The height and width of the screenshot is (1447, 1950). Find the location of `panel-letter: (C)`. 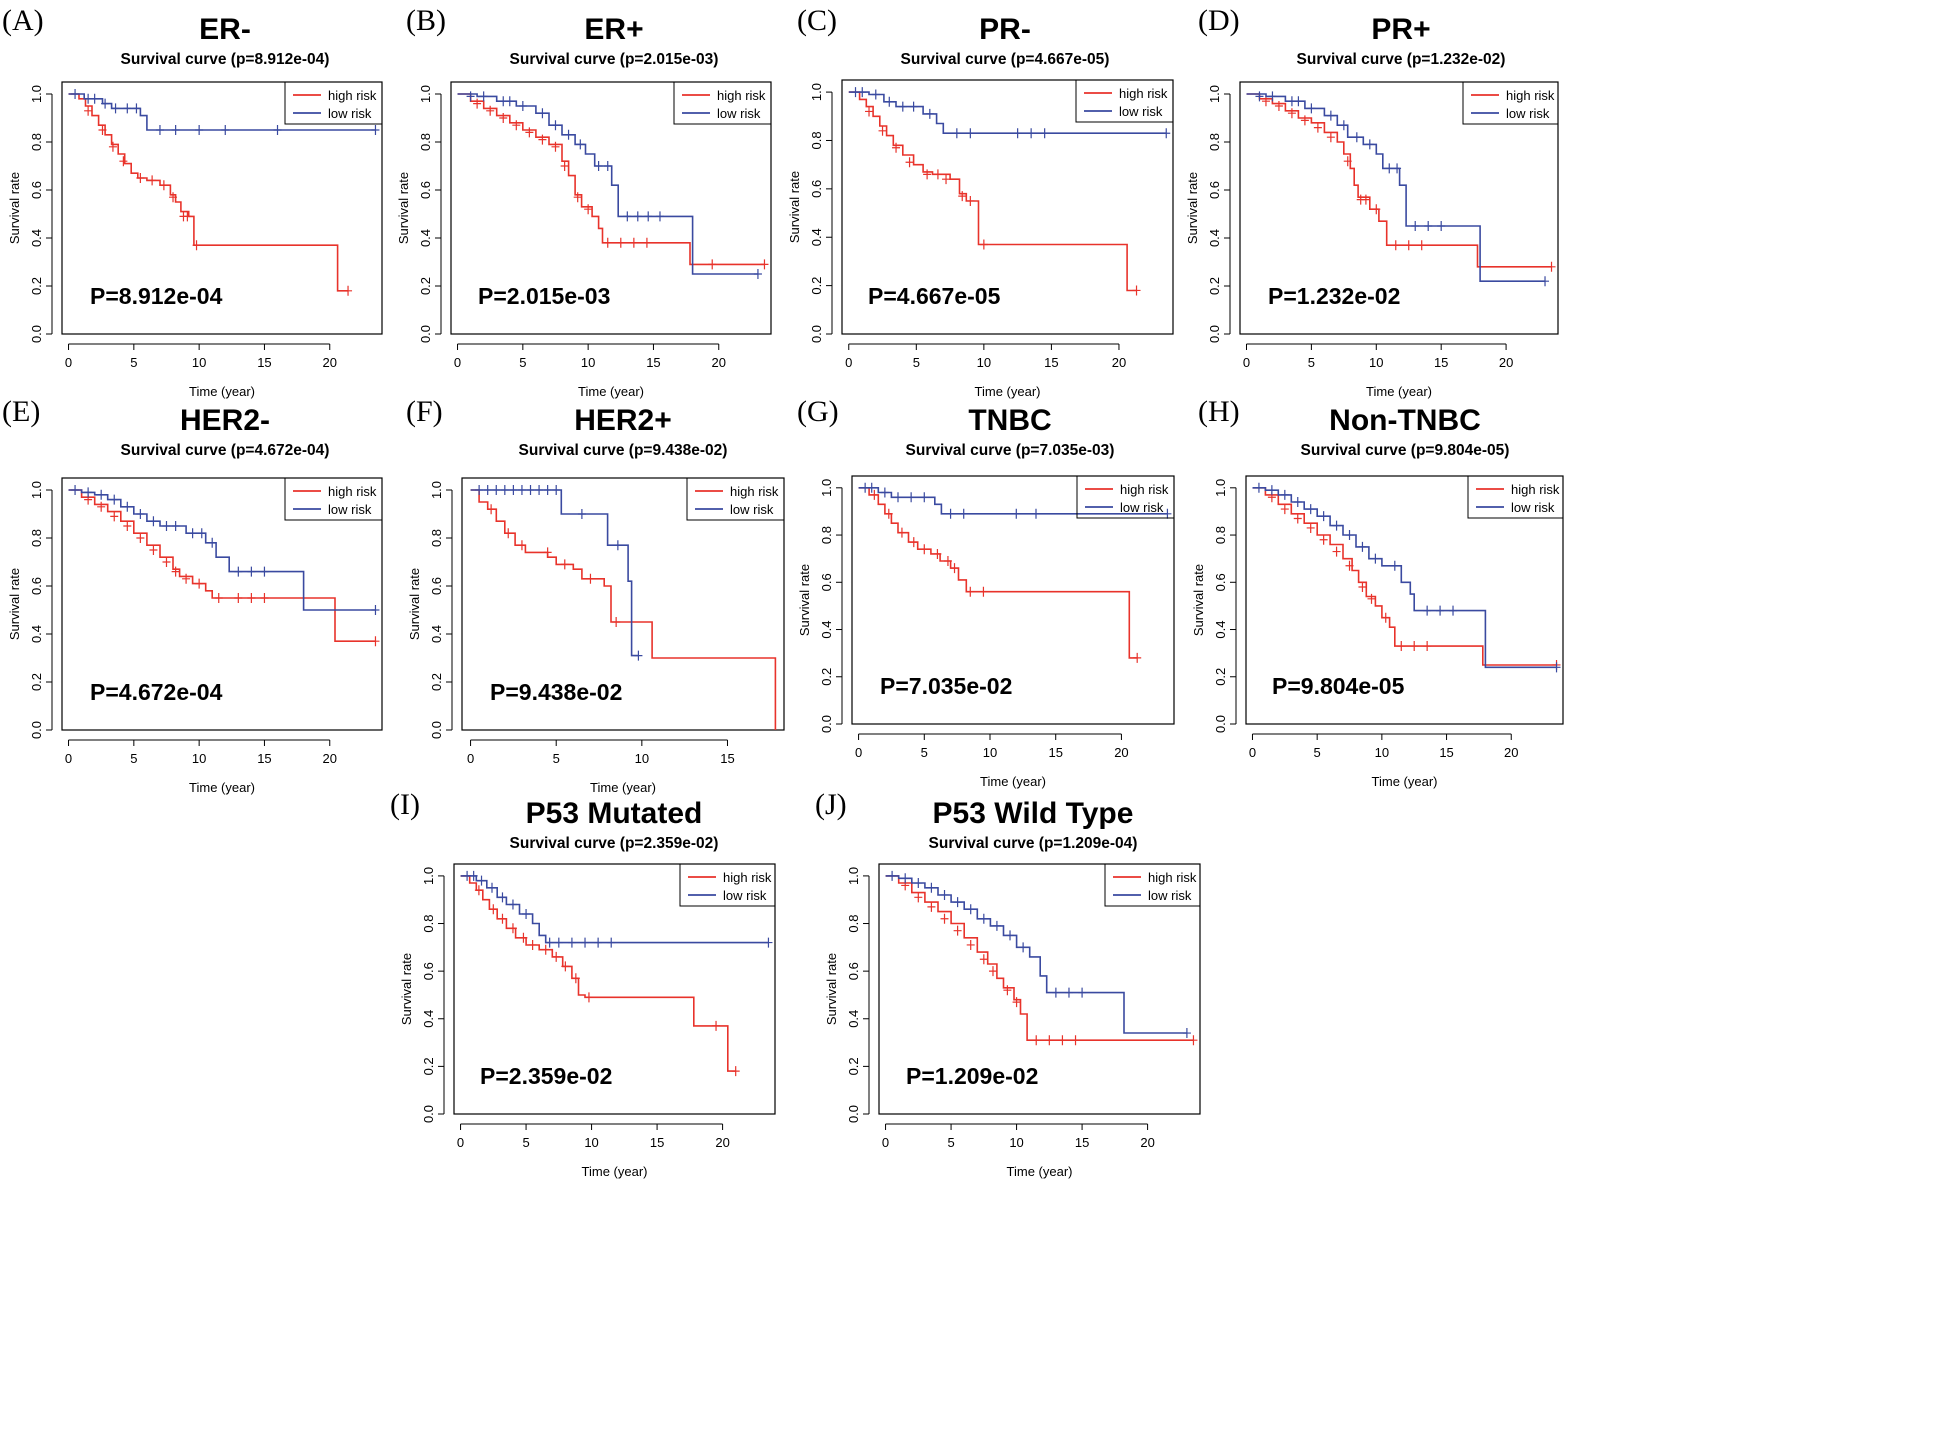

panel-letter: (C) is located at coordinates (817, 20).